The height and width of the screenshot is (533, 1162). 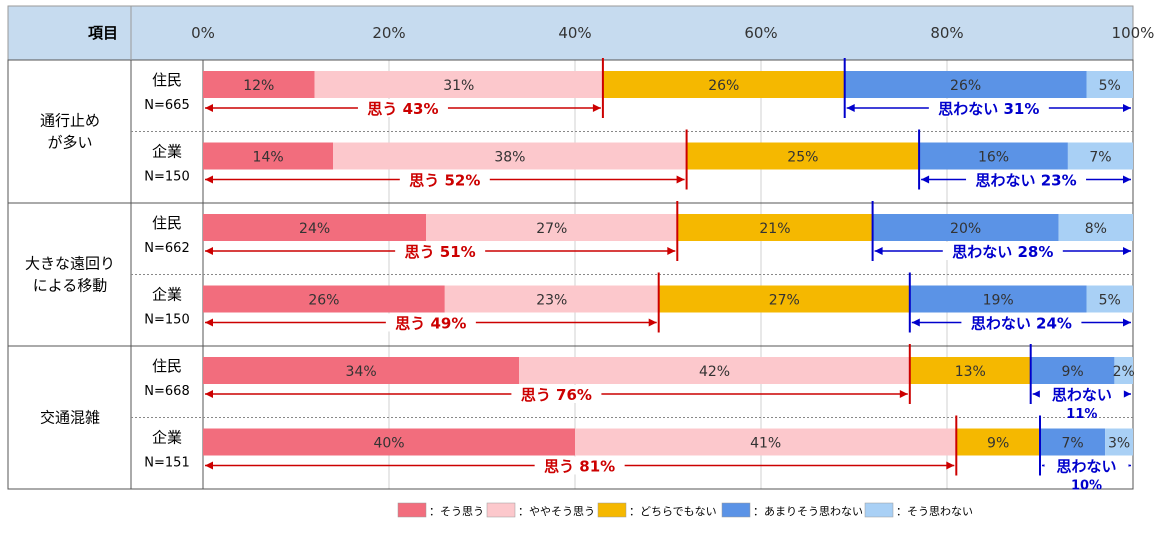 I want to click on legend-label: ：そう思わない, so click(x=934, y=511).